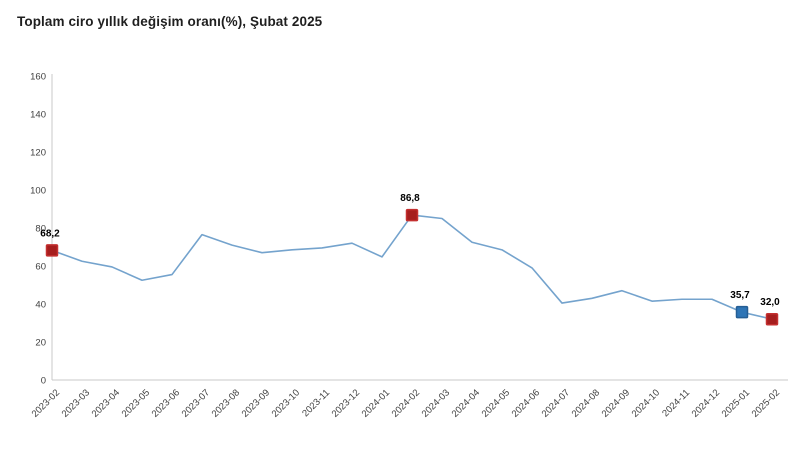 The image size is (800, 460). What do you see at coordinates (436, 403) in the screenshot?
I see `x-tick-label: 2024-03` at bounding box center [436, 403].